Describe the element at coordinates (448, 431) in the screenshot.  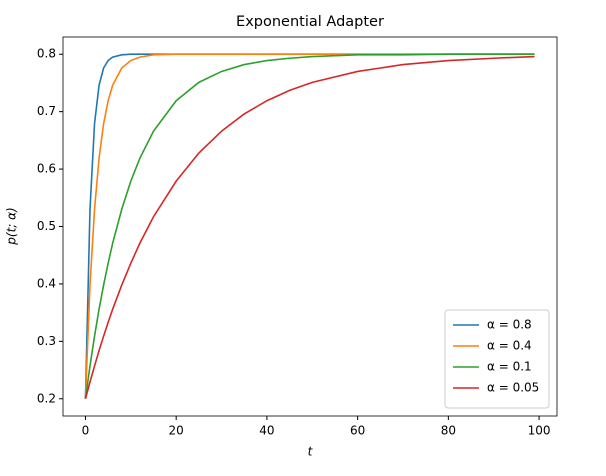
I see `x-tick-label: 80` at that location.